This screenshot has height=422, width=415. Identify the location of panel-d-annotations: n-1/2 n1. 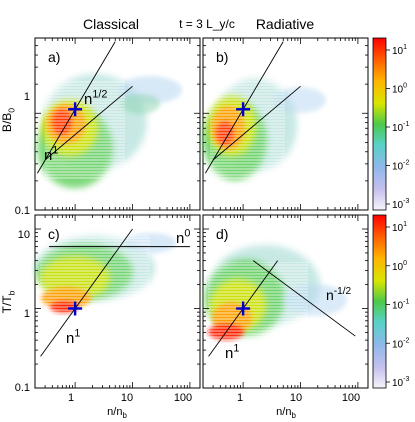
(288, 324).